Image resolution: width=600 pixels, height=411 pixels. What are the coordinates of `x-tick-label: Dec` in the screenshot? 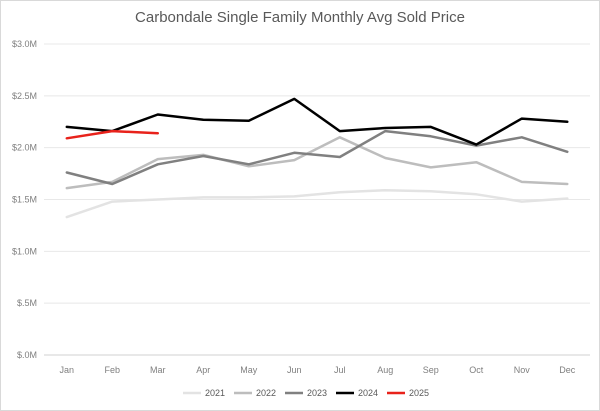 It's located at (567, 370).